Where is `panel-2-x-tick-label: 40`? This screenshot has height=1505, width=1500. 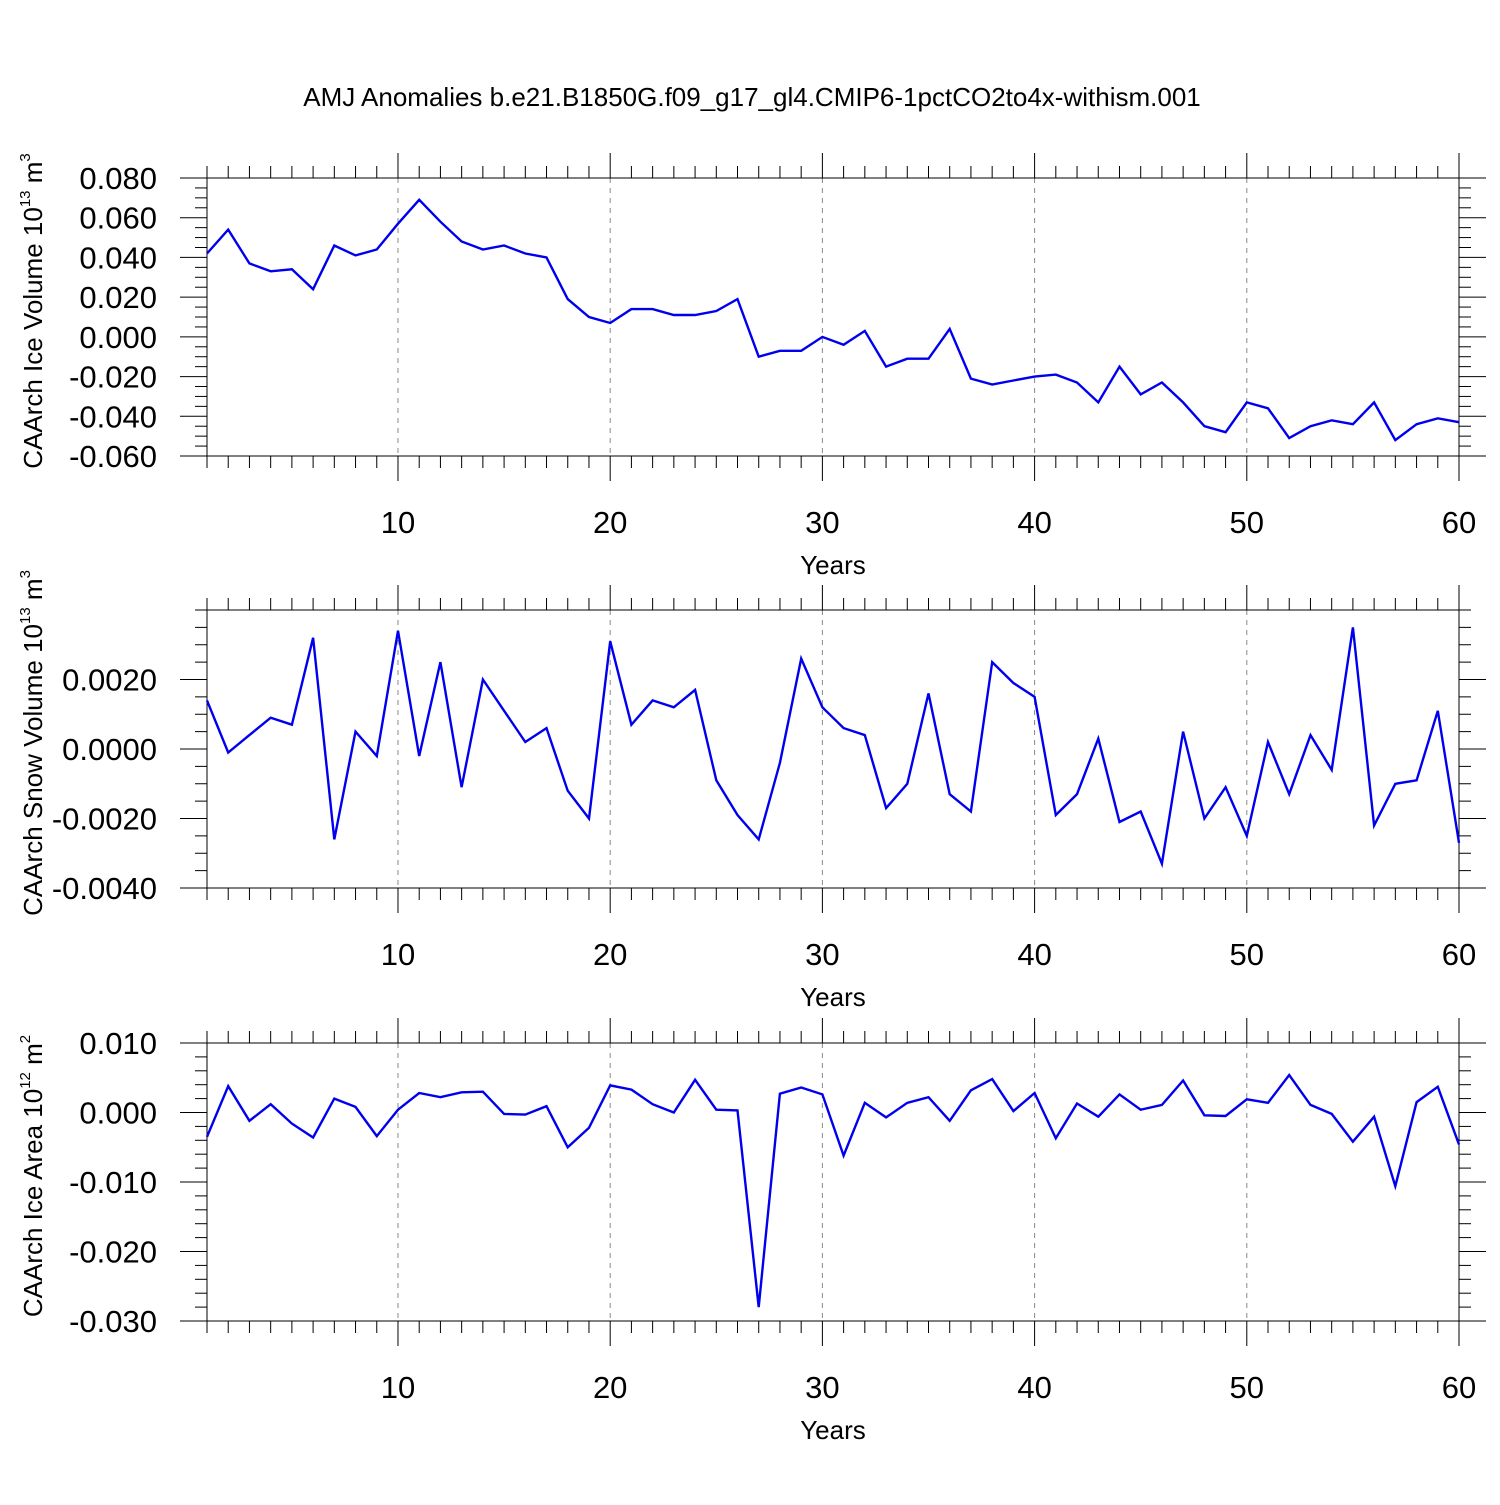
panel-2-x-tick-label: 40 is located at coordinates (1034, 954).